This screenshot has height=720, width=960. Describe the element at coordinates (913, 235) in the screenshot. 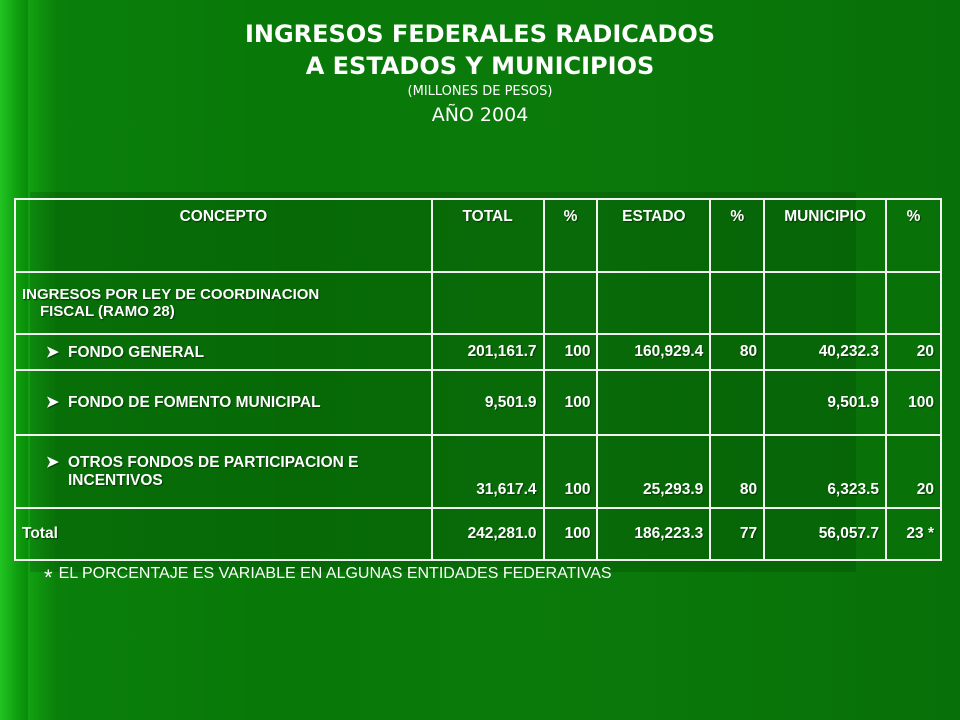

I see `header-pct-municipio: %` at that location.